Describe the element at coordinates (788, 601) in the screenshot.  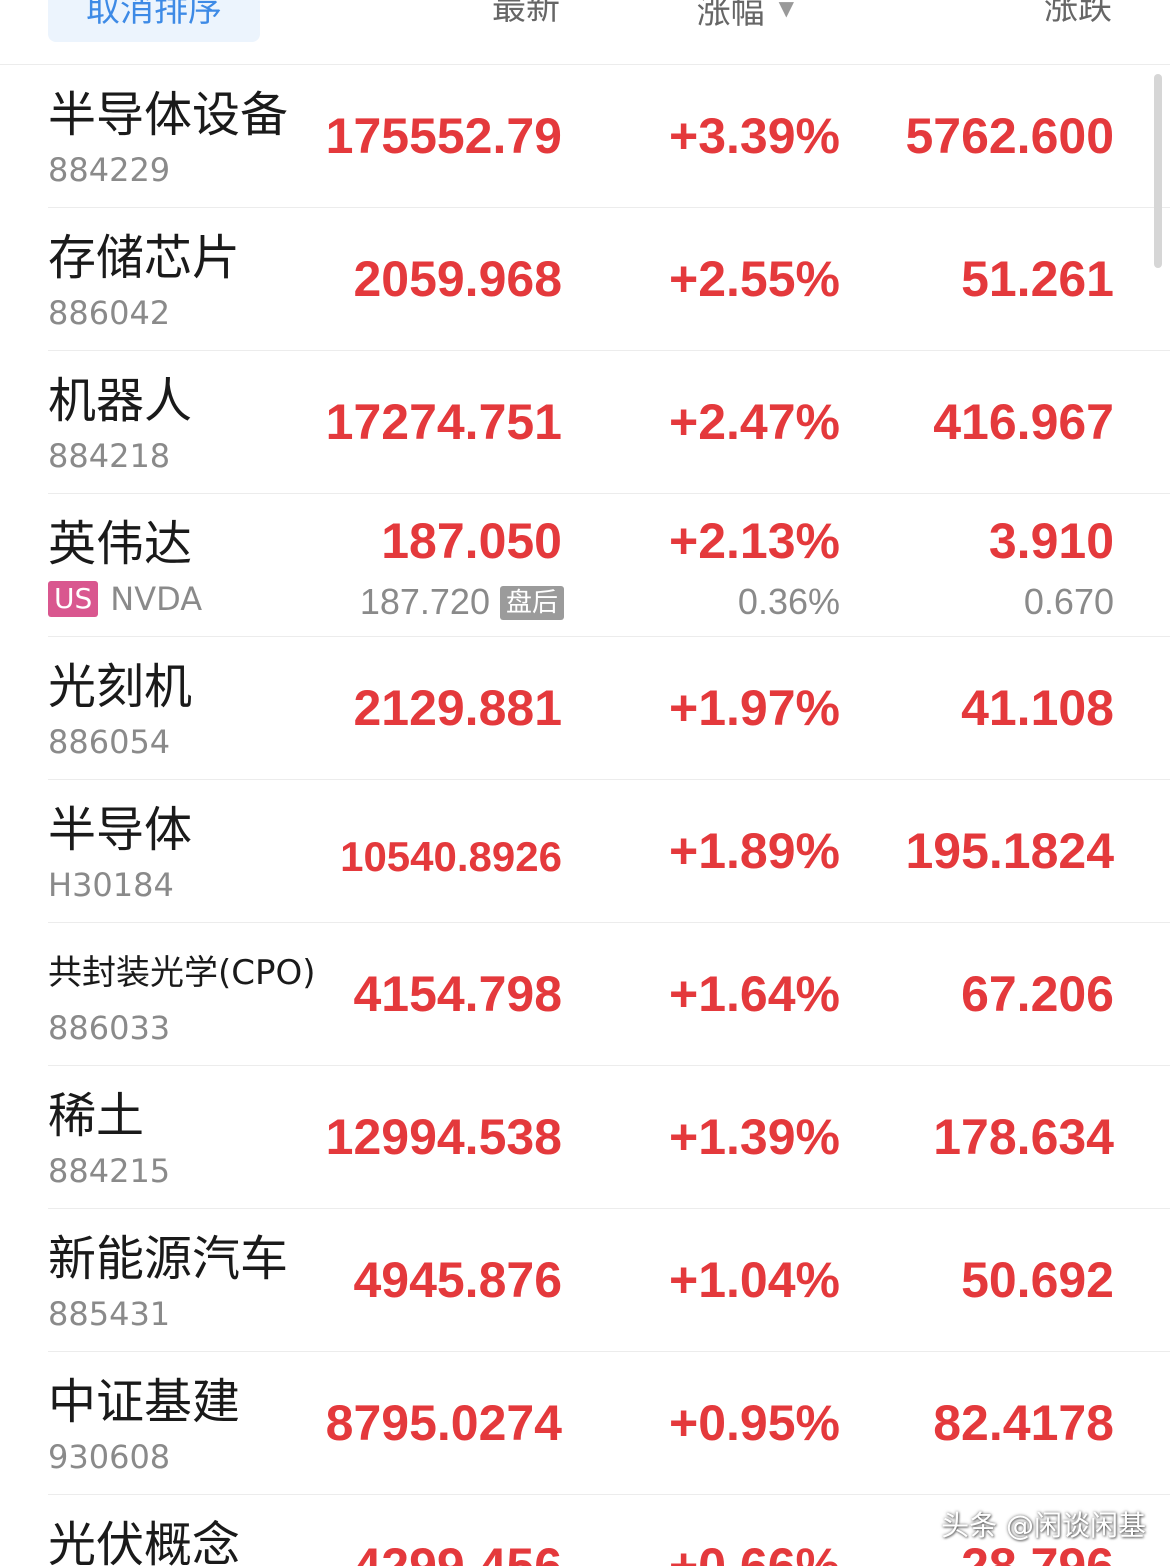
I see `after-hours-pct: 0.36%` at that location.